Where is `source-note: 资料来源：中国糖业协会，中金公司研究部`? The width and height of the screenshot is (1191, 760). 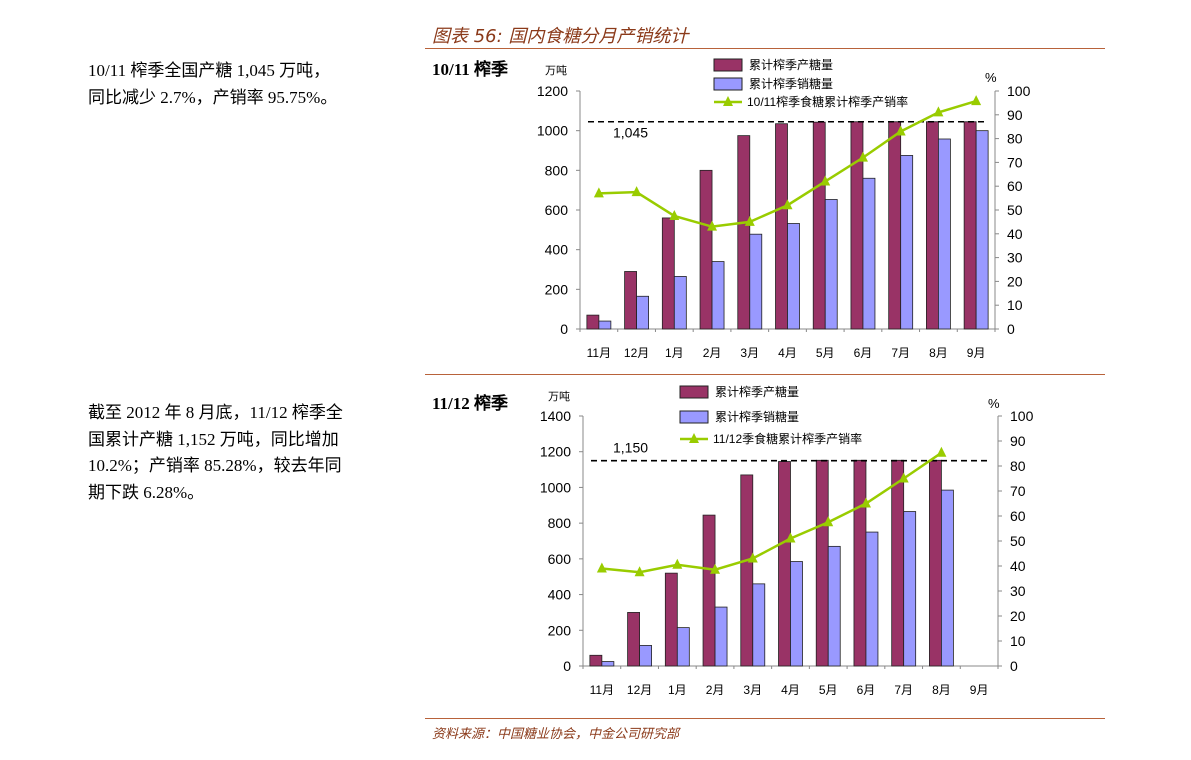
source-note: 资料来源：中国糖业协会，中金公司研究部 is located at coordinates (556, 734).